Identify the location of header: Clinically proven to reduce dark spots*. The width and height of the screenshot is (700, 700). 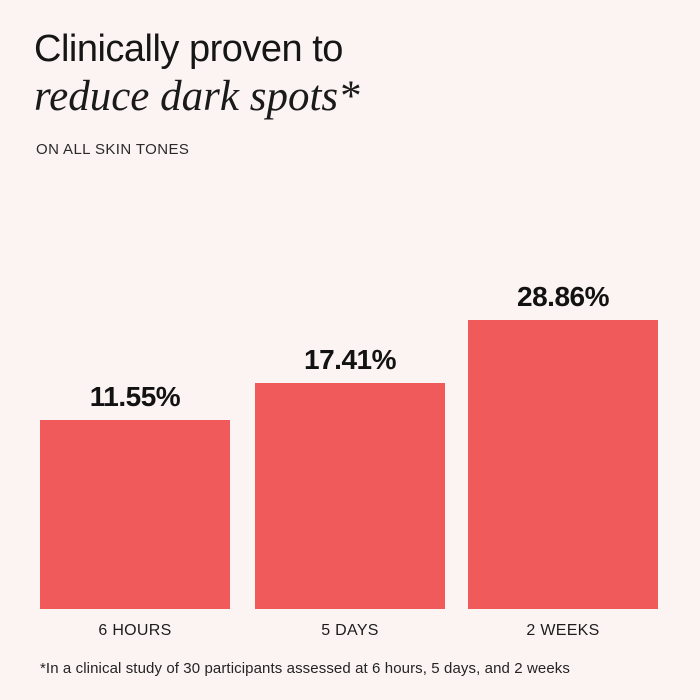
(197, 74).